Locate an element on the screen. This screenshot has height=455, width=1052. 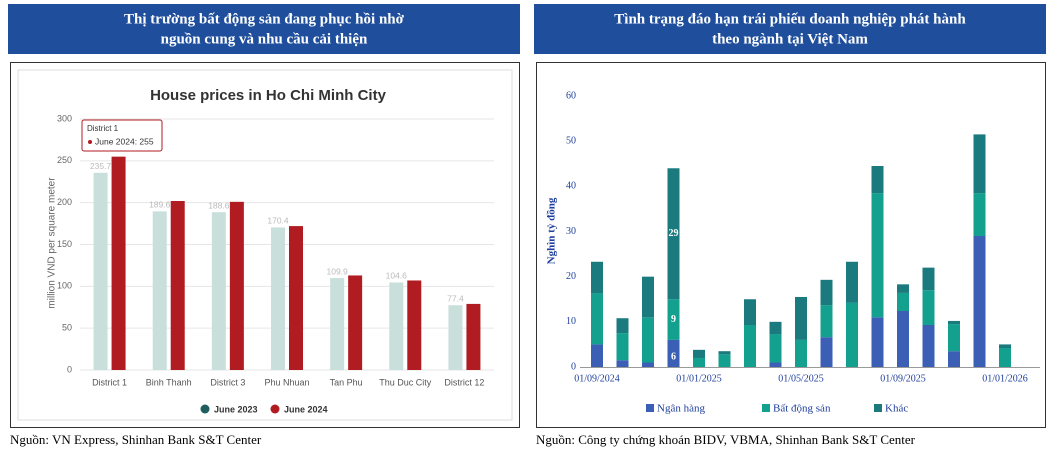
x-tick-label: Phu Nhuan is located at coordinates (286, 382).